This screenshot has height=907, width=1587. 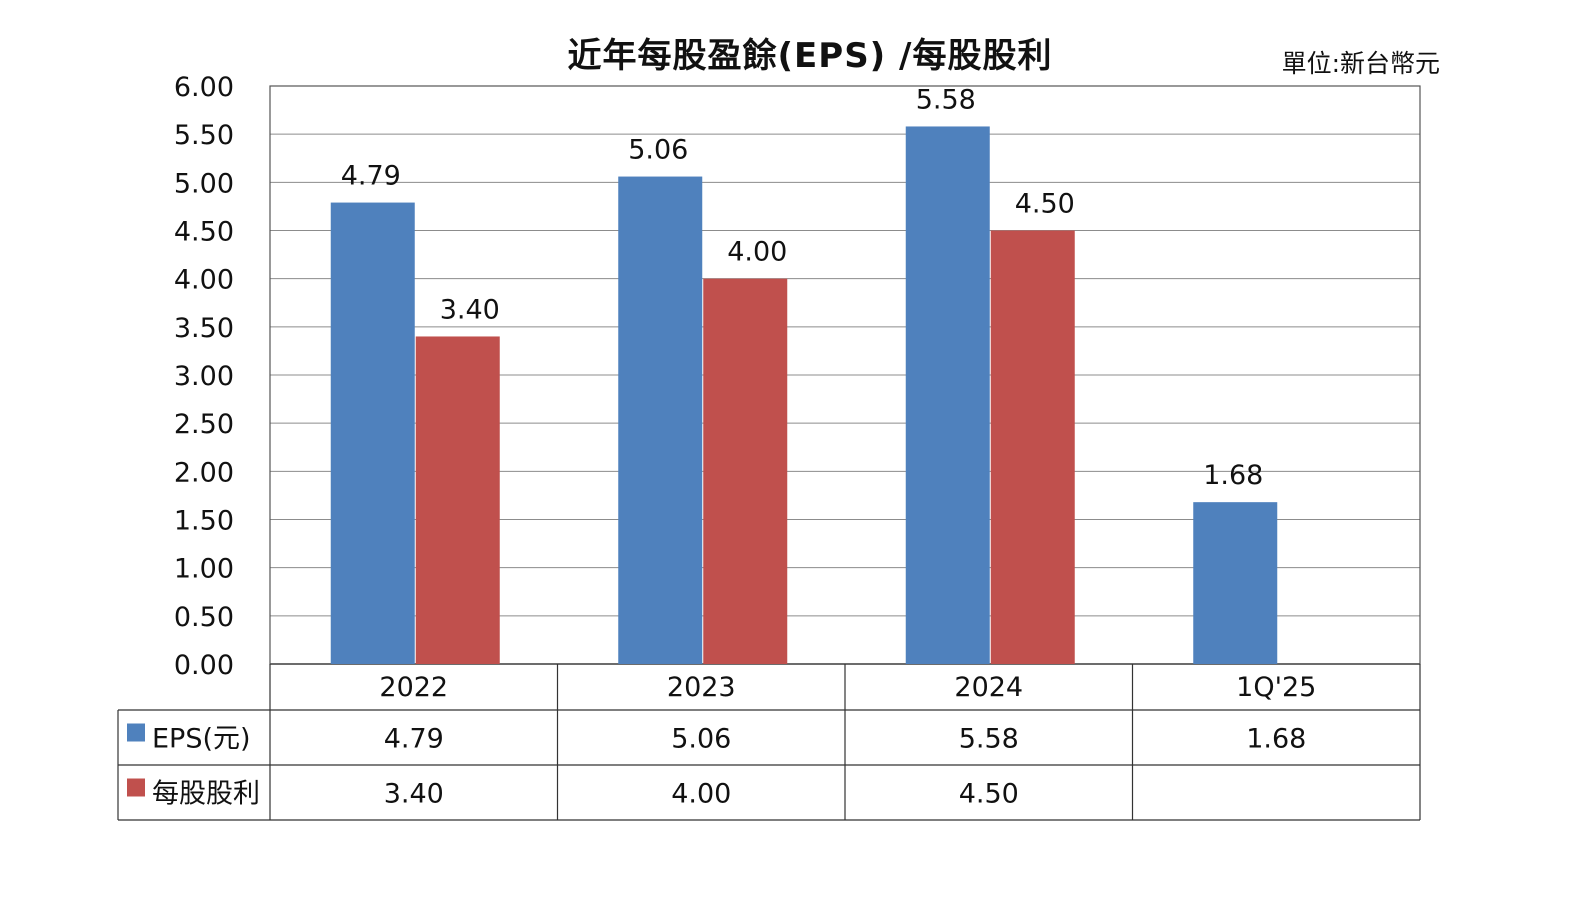 What do you see at coordinates (206, 794) in the screenshot?
I see `legend-label: 每股股利` at bounding box center [206, 794].